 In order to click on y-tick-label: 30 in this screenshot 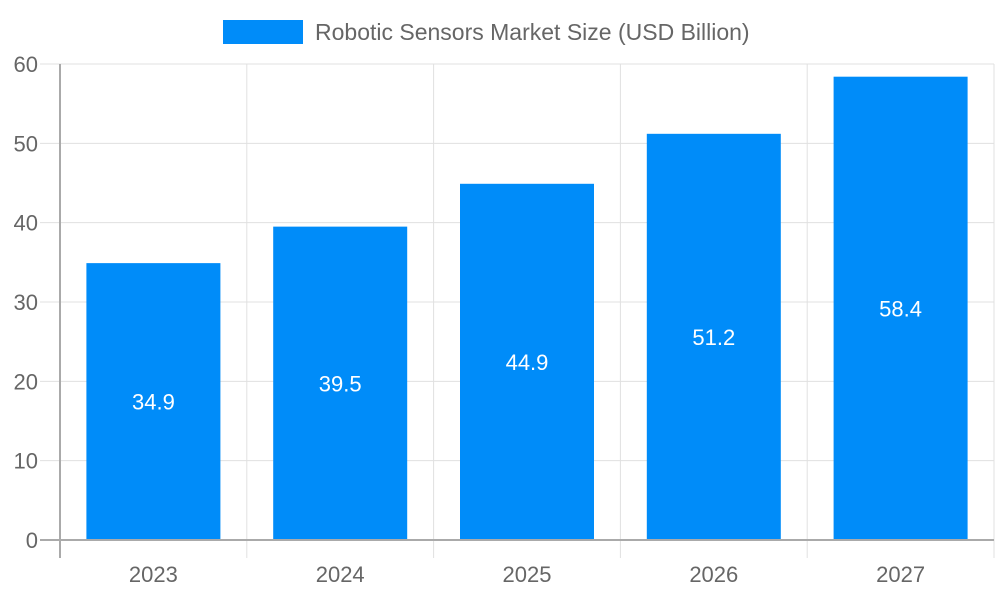, I will do `click(26, 302)`.